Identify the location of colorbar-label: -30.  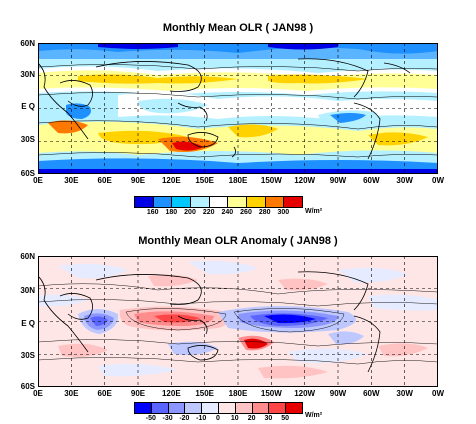
(167, 418).